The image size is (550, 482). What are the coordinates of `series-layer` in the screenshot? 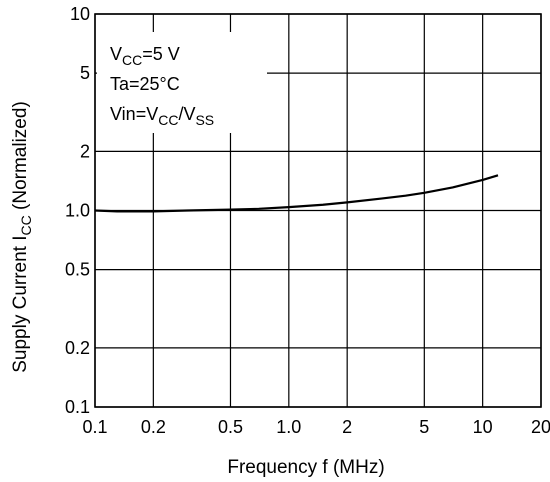 It's located at (296, 193).